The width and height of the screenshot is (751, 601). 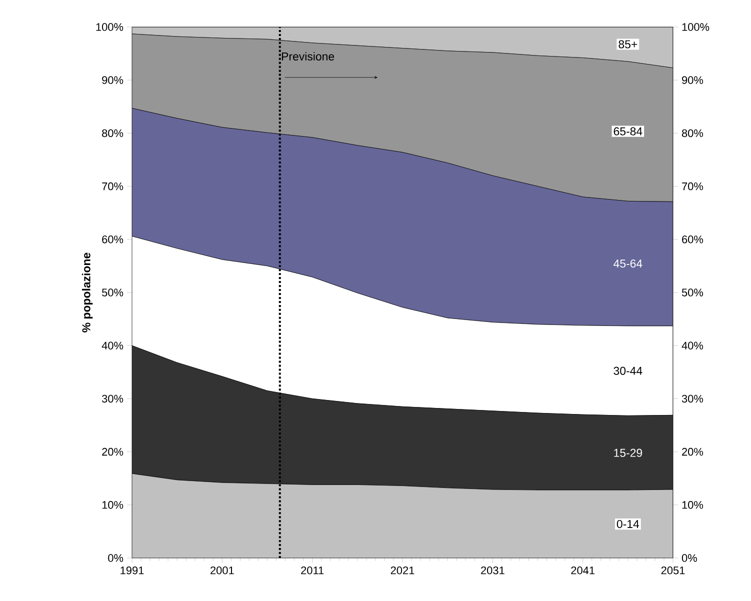 What do you see at coordinates (116, 558) in the screenshot?
I see `y-tick-label: 0%` at bounding box center [116, 558].